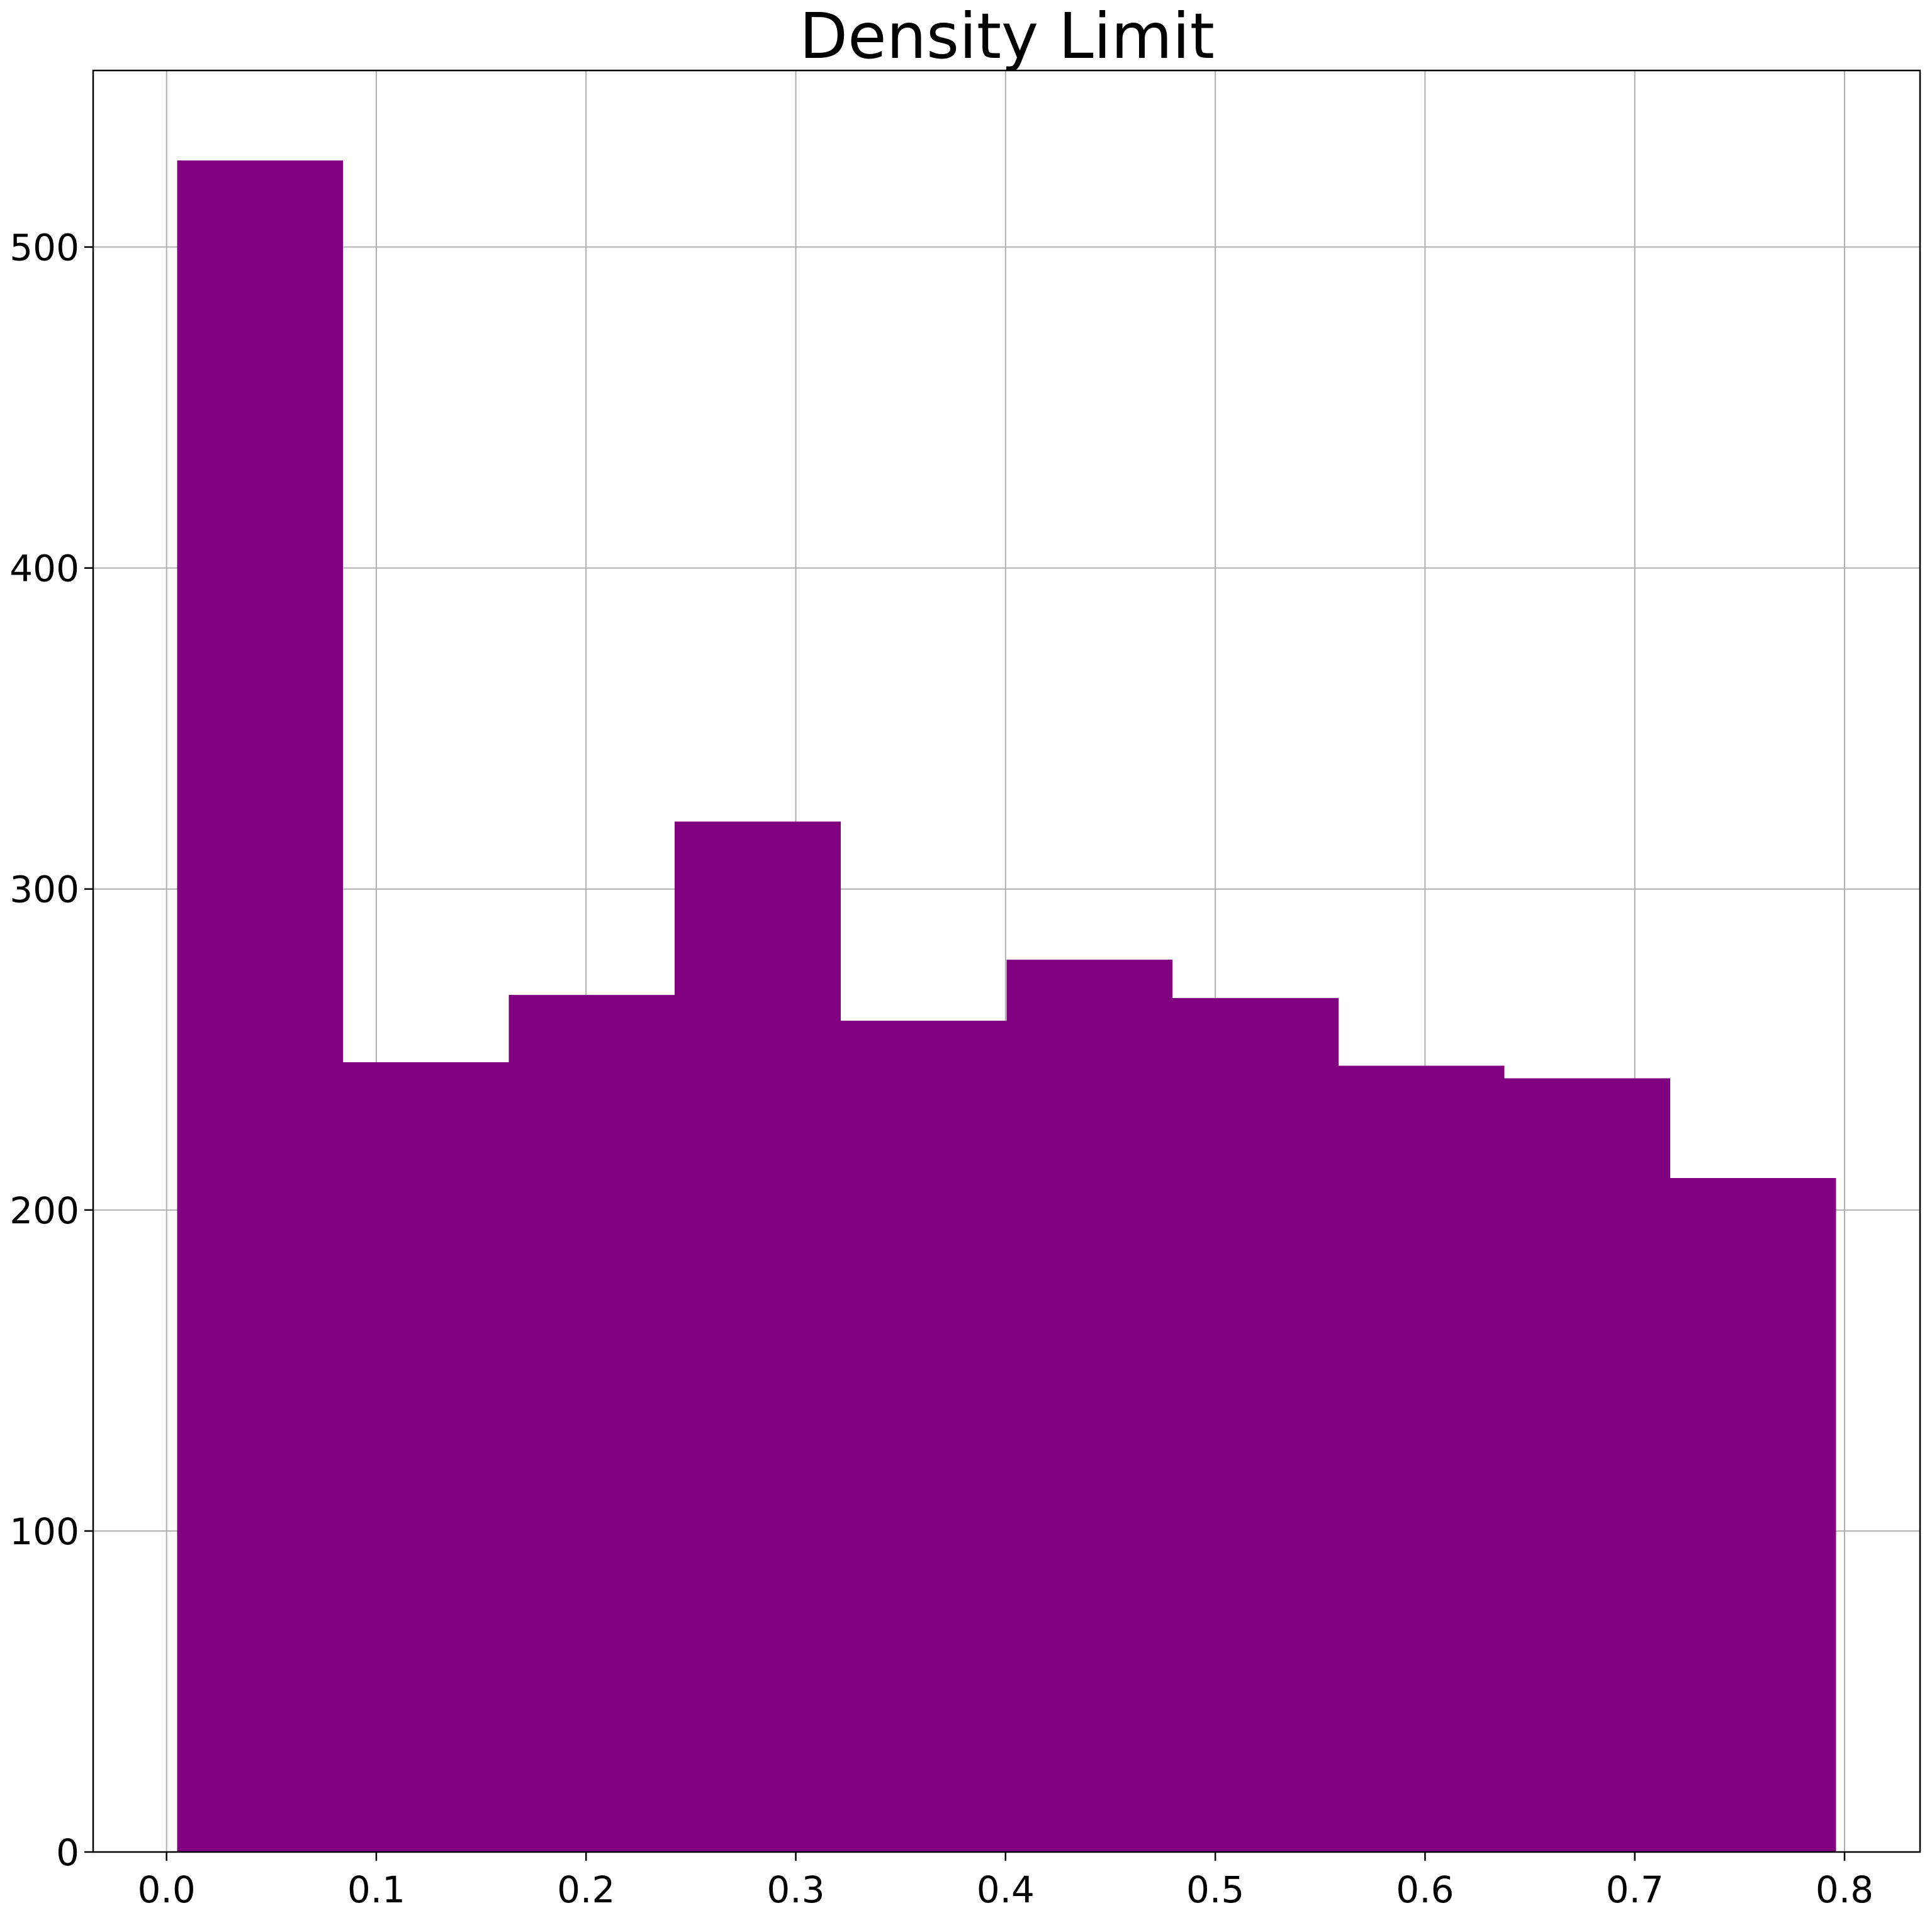 The image size is (1932, 1908). Describe the element at coordinates (1007, 36) in the screenshot. I see `chart-title: Density Limit` at that location.